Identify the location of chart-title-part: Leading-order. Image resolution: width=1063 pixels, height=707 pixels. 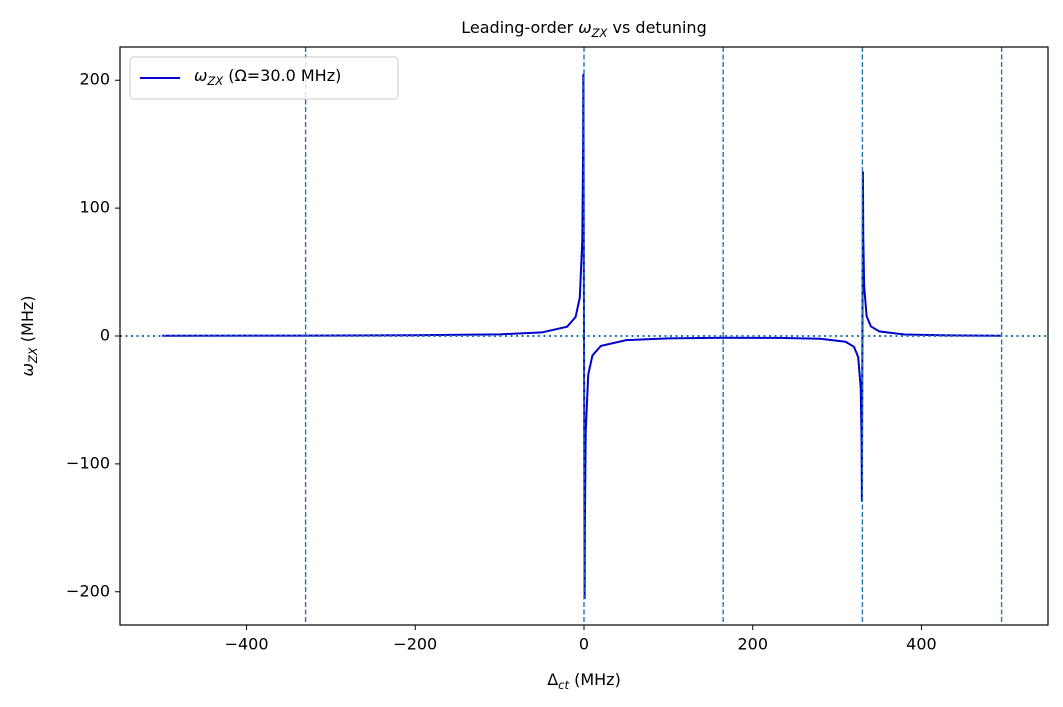
(519, 27).